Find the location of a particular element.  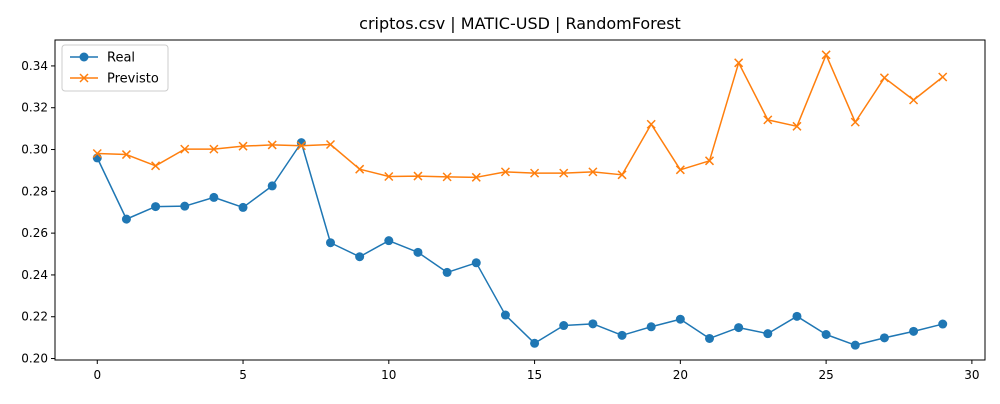

y-tick-label: 0.24 is located at coordinates (34, 275).